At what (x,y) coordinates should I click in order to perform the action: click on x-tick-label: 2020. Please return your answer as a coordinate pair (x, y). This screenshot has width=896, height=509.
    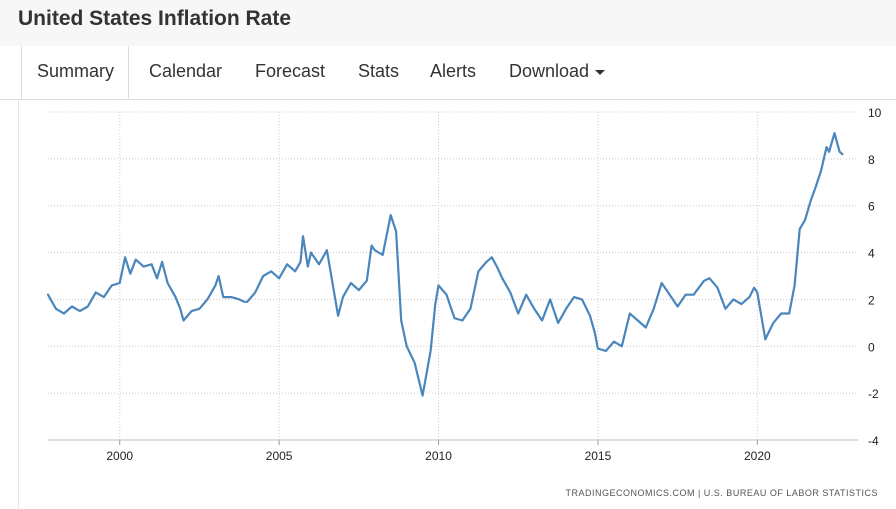
    Looking at the image, I should click on (757, 456).